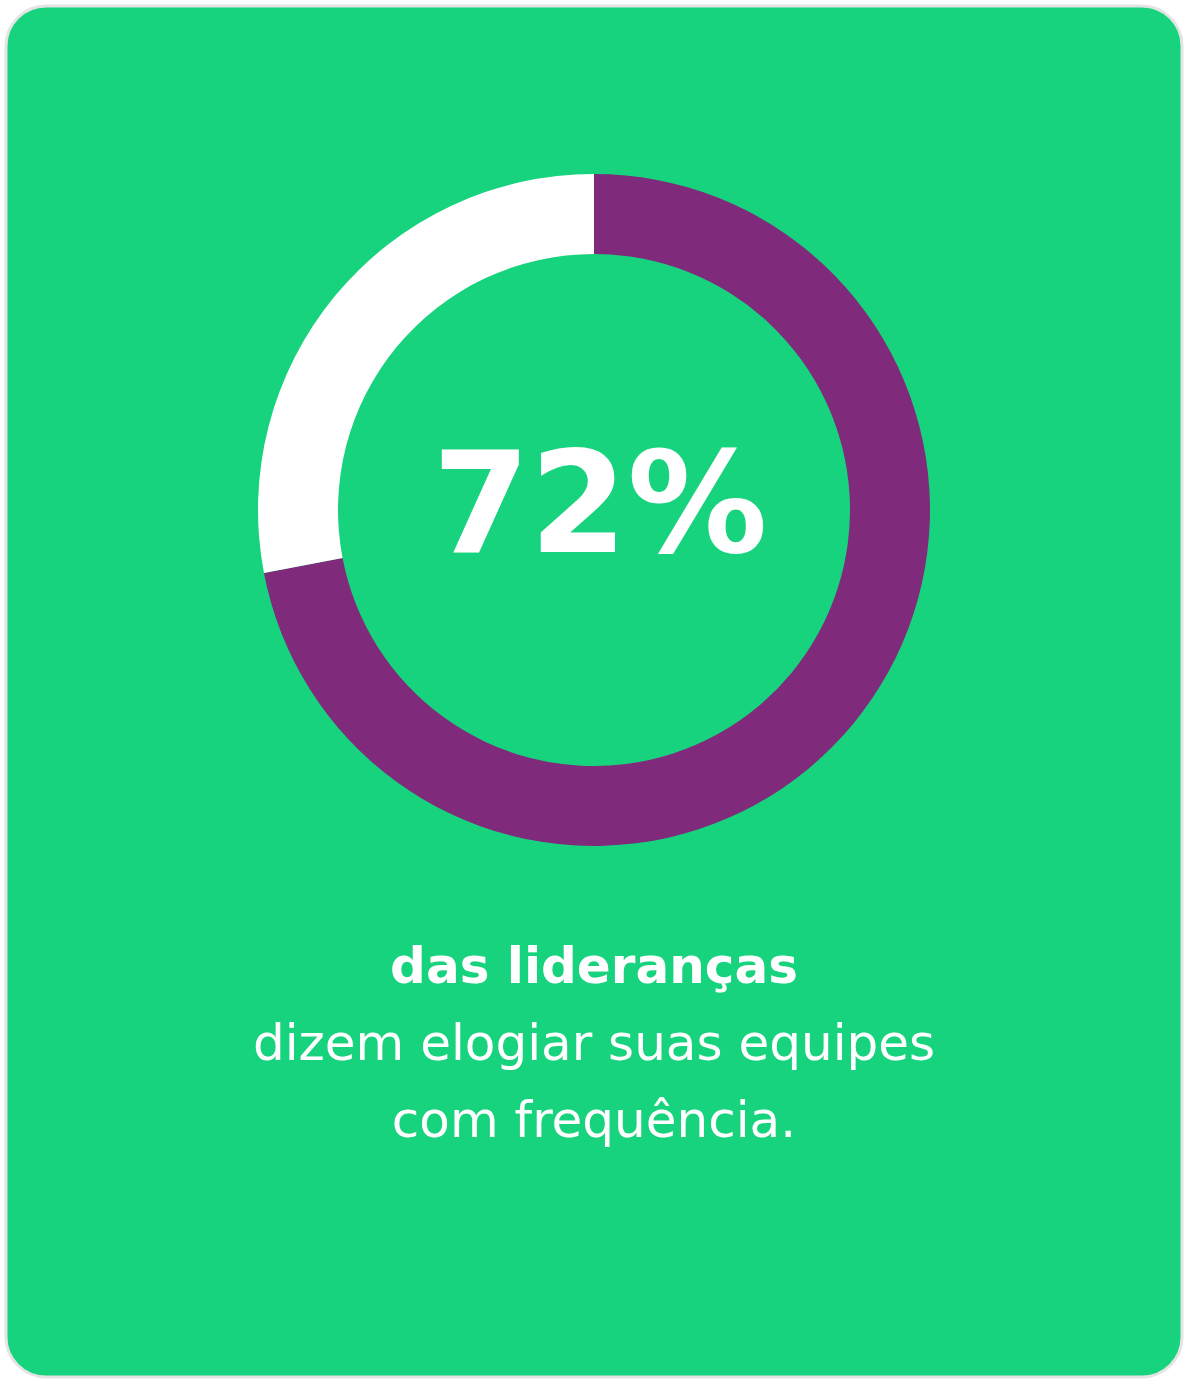 The image size is (1188, 1383). What do you see at coordinates (594, 966) in the screenshot?
I see `text: das lideranças` at bounding box center [594, 966].